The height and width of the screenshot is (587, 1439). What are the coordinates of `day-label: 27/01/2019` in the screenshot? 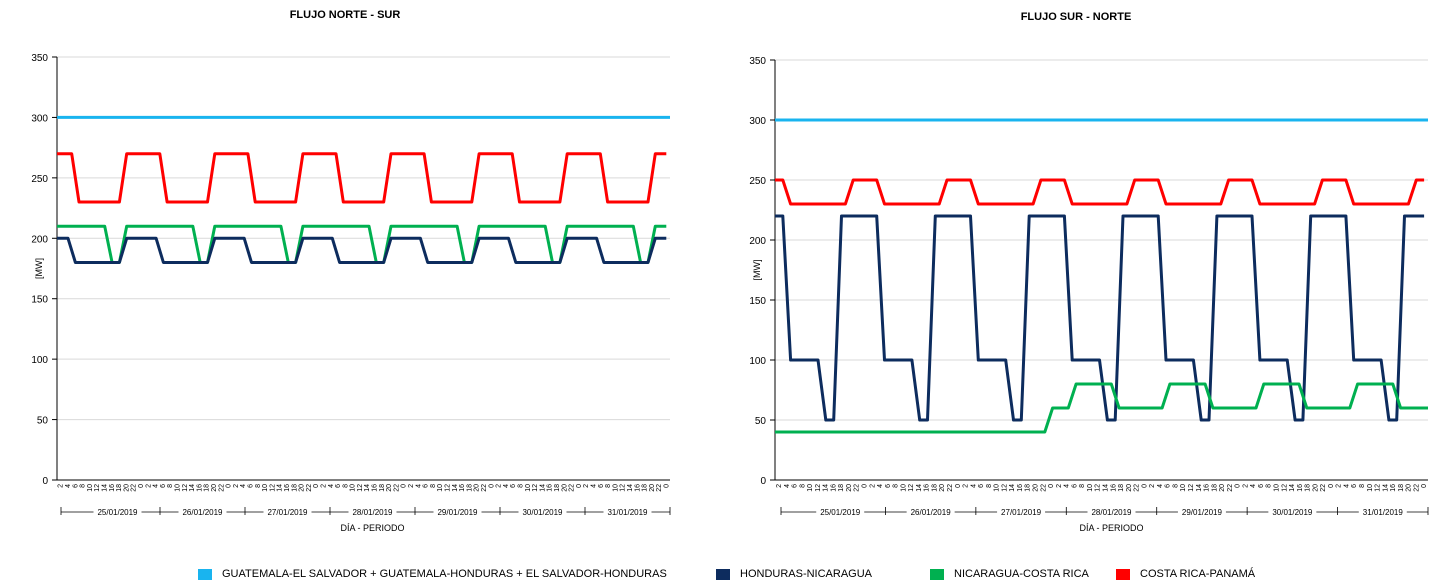 It's located at (1021, 512).